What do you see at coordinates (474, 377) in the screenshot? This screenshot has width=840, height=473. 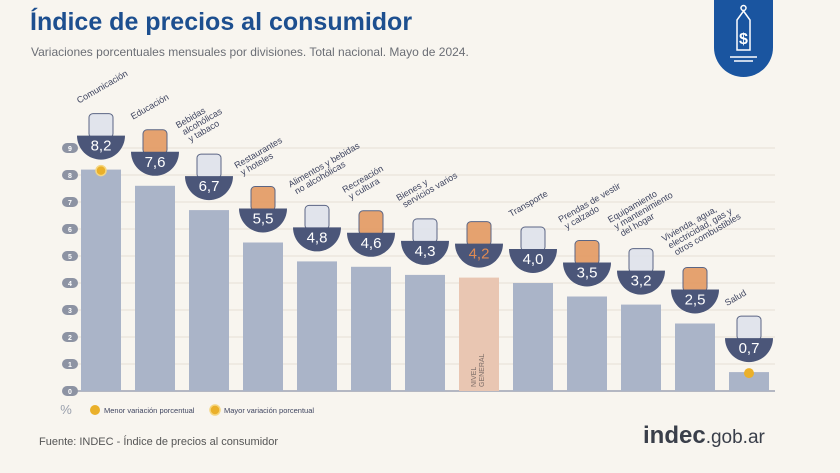 I see `nivel-general-line: NIVEL` at bounding box center [474, 377].